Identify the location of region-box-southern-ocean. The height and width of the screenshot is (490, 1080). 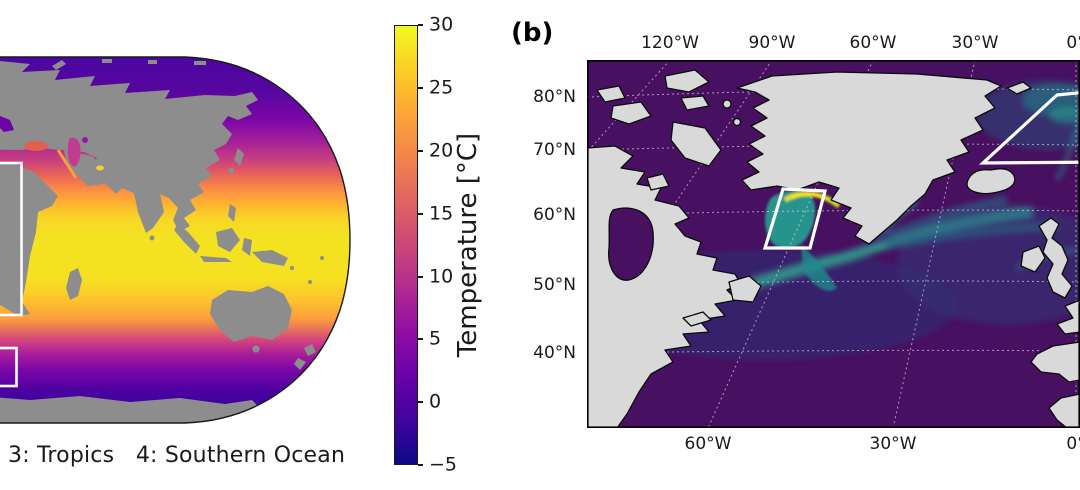
(9, 367).